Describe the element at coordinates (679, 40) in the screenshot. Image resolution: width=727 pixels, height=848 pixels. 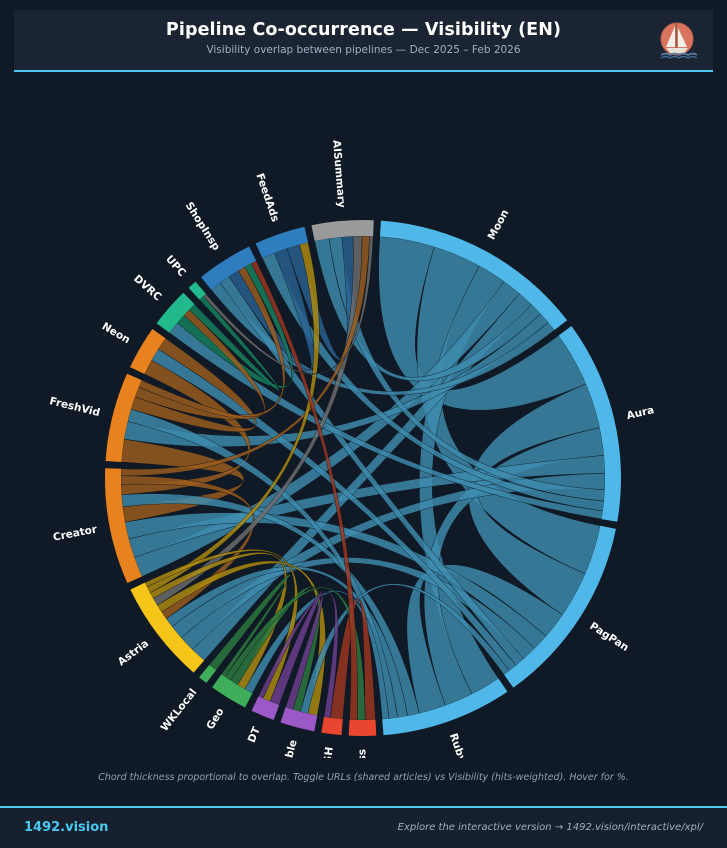
I see `brand-ship-logo-icon` at that location.